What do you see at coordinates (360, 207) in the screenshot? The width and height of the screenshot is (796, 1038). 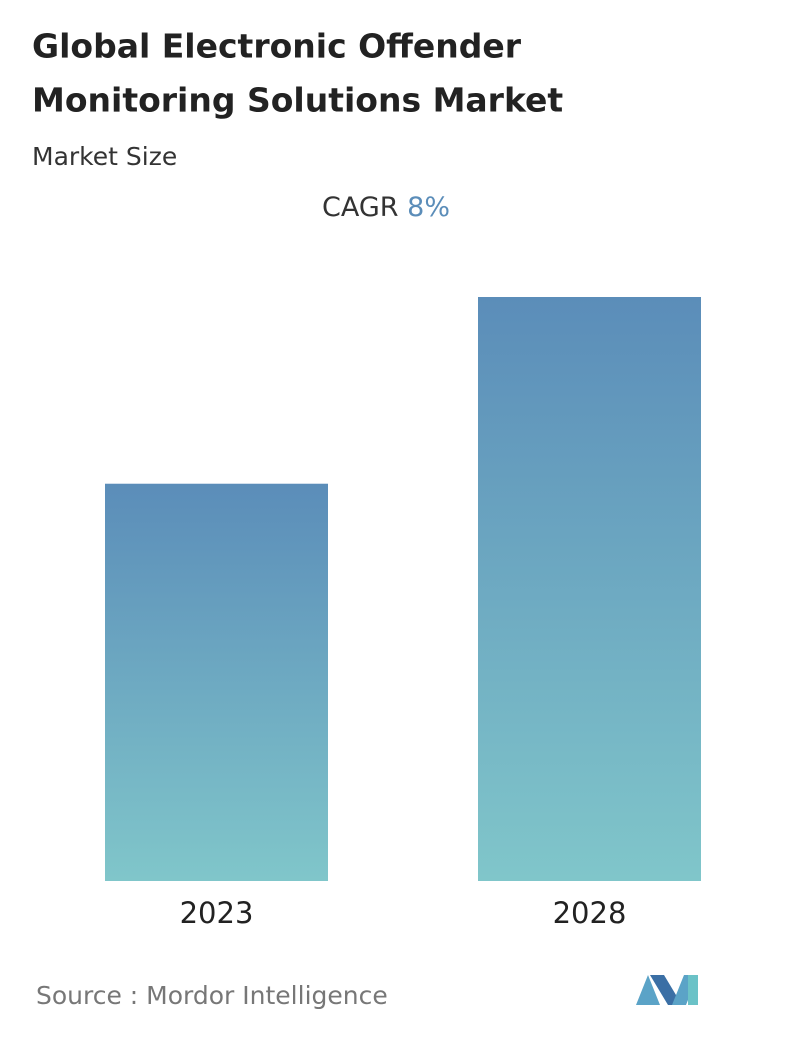 I see `cagr-label: CAGR` at bounding box center [360, 207].